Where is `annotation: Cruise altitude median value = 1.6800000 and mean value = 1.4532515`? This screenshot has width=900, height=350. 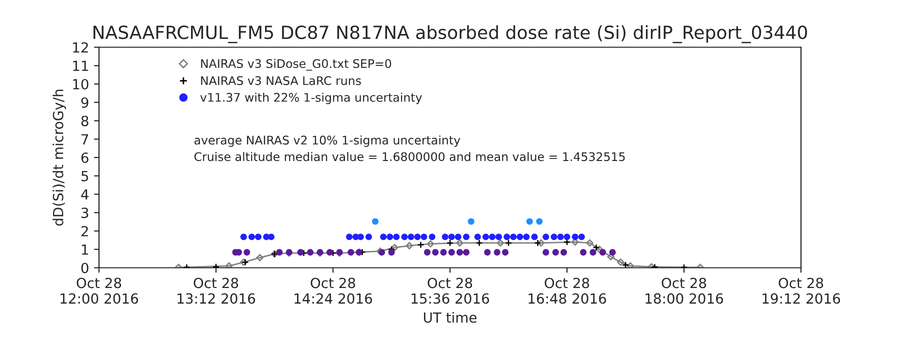 annotation: Cruise altitude median value = 1.6800000 and mean value = 1.4532515 is located at coordinates (409, 157).